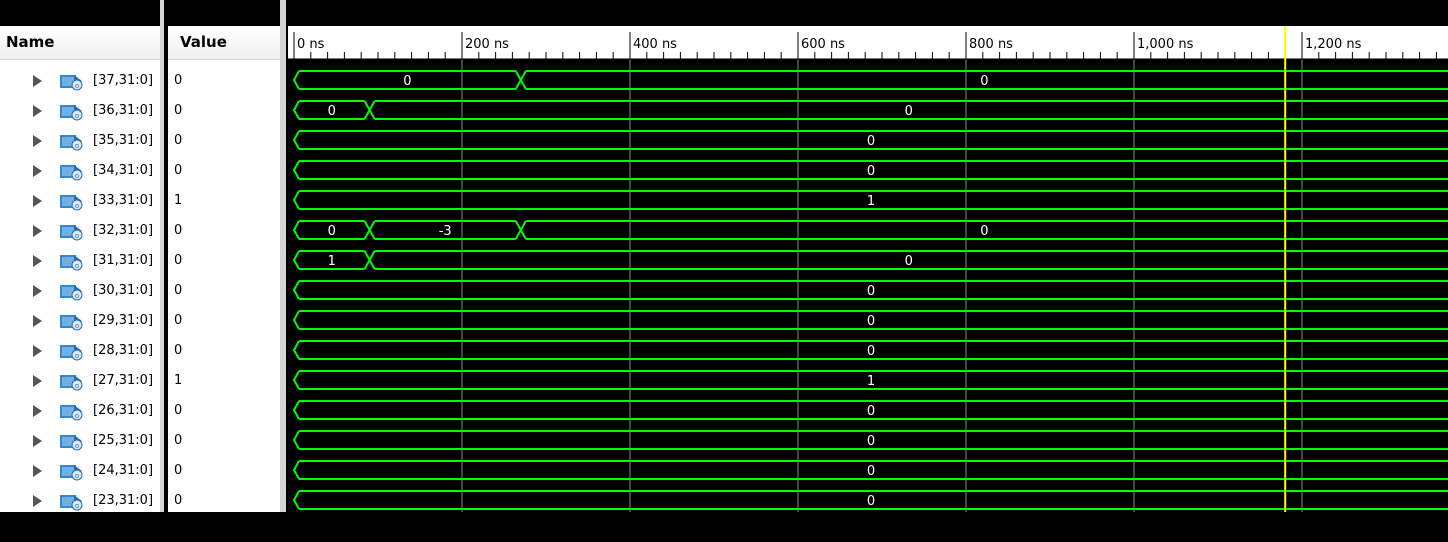 The width and height of the screenshot is (1448, 542). I want to click on name-column-header: Name, so click(80, 43).